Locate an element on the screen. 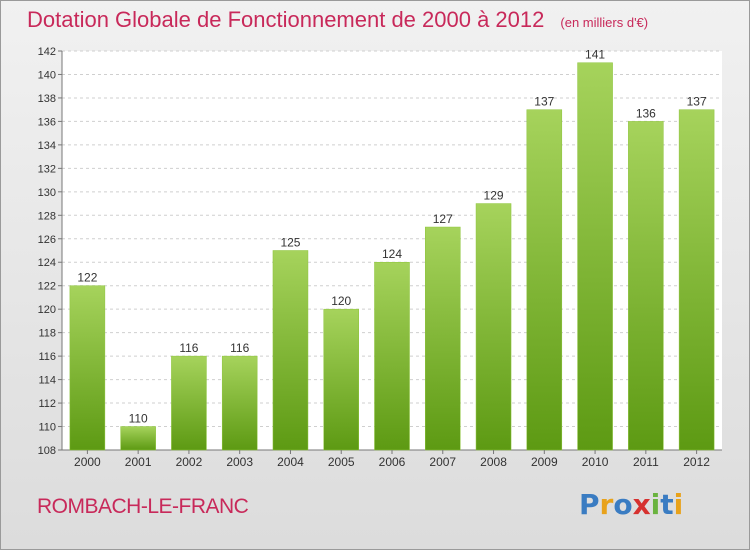 The image size is (750, 550). x-tick-label: 2003 is located at coordinates (239, 462).